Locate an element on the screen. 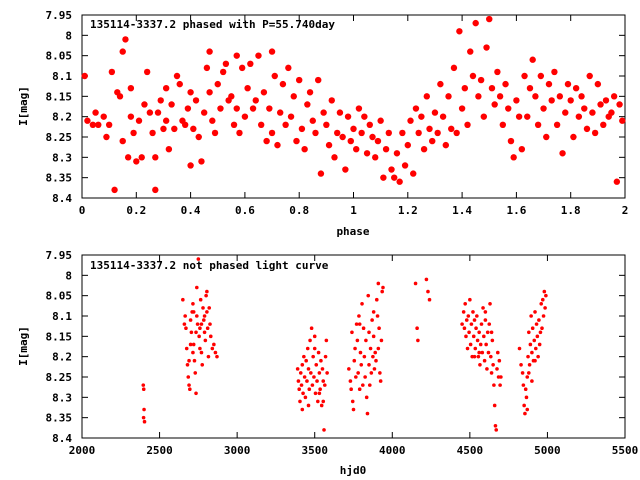 Image resolution: width=640 pixels, height=480 pixels. x-tick-label: 4500 is located at coordinates (470, 450).